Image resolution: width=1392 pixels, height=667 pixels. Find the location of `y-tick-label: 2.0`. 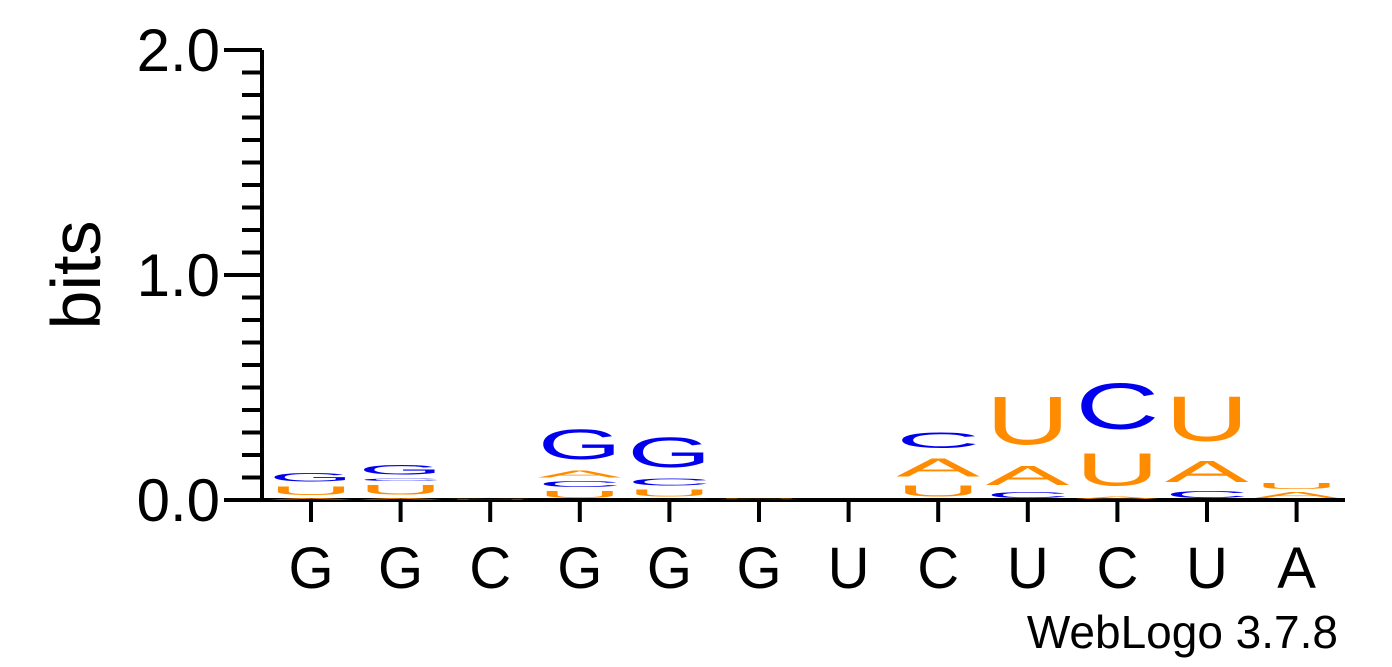

y-tick-label: 2.0 is located at coordinates (178, 50).